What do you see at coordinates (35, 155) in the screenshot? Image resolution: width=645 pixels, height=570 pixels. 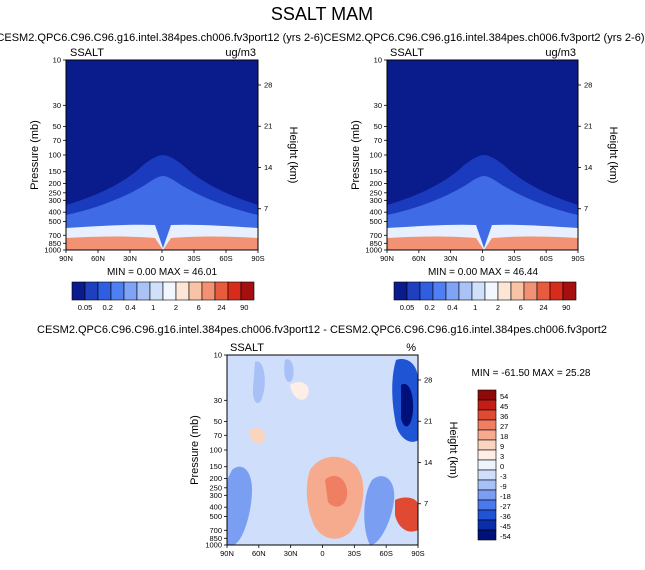 I see `panel-1-ylabel: Pressure (mb)` at bounding box center [35, 155].